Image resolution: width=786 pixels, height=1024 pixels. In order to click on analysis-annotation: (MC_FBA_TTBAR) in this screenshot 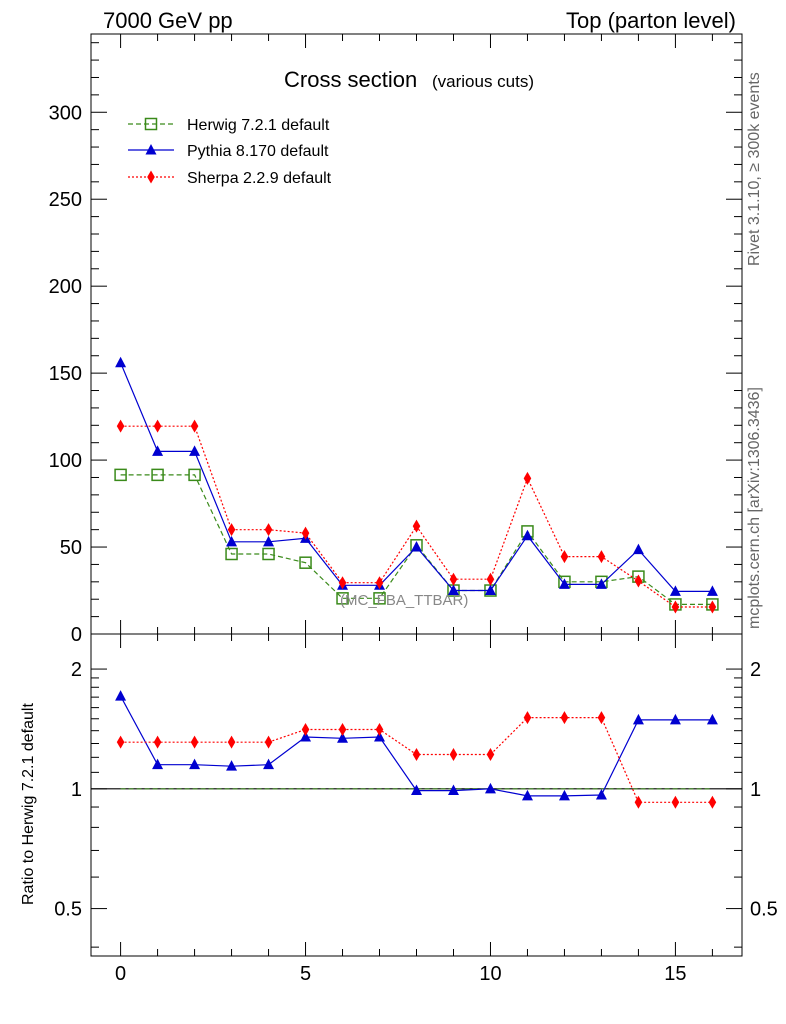, I will do `click(404, 600)`.